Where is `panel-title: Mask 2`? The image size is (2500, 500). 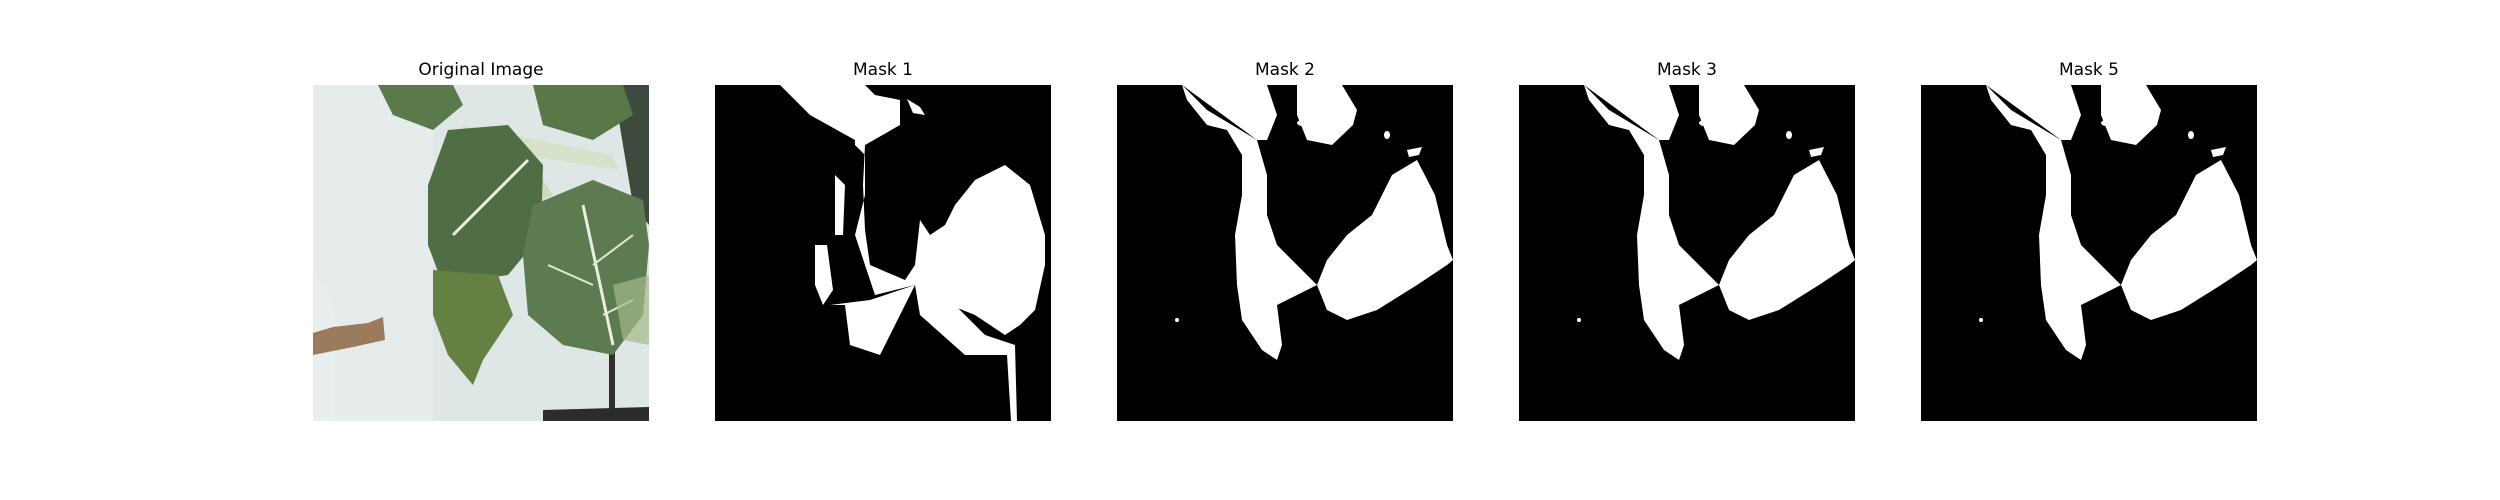
panel-title: Mask 2 is located at coordinates (1284, 70).